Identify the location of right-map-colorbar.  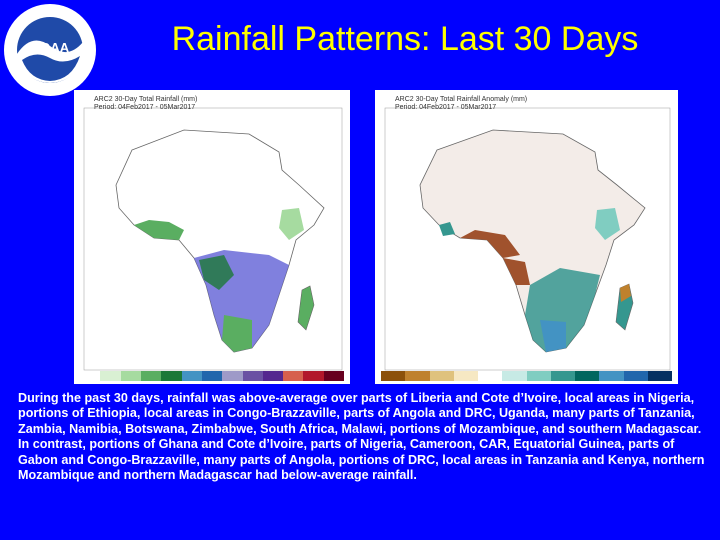
(526, 376).